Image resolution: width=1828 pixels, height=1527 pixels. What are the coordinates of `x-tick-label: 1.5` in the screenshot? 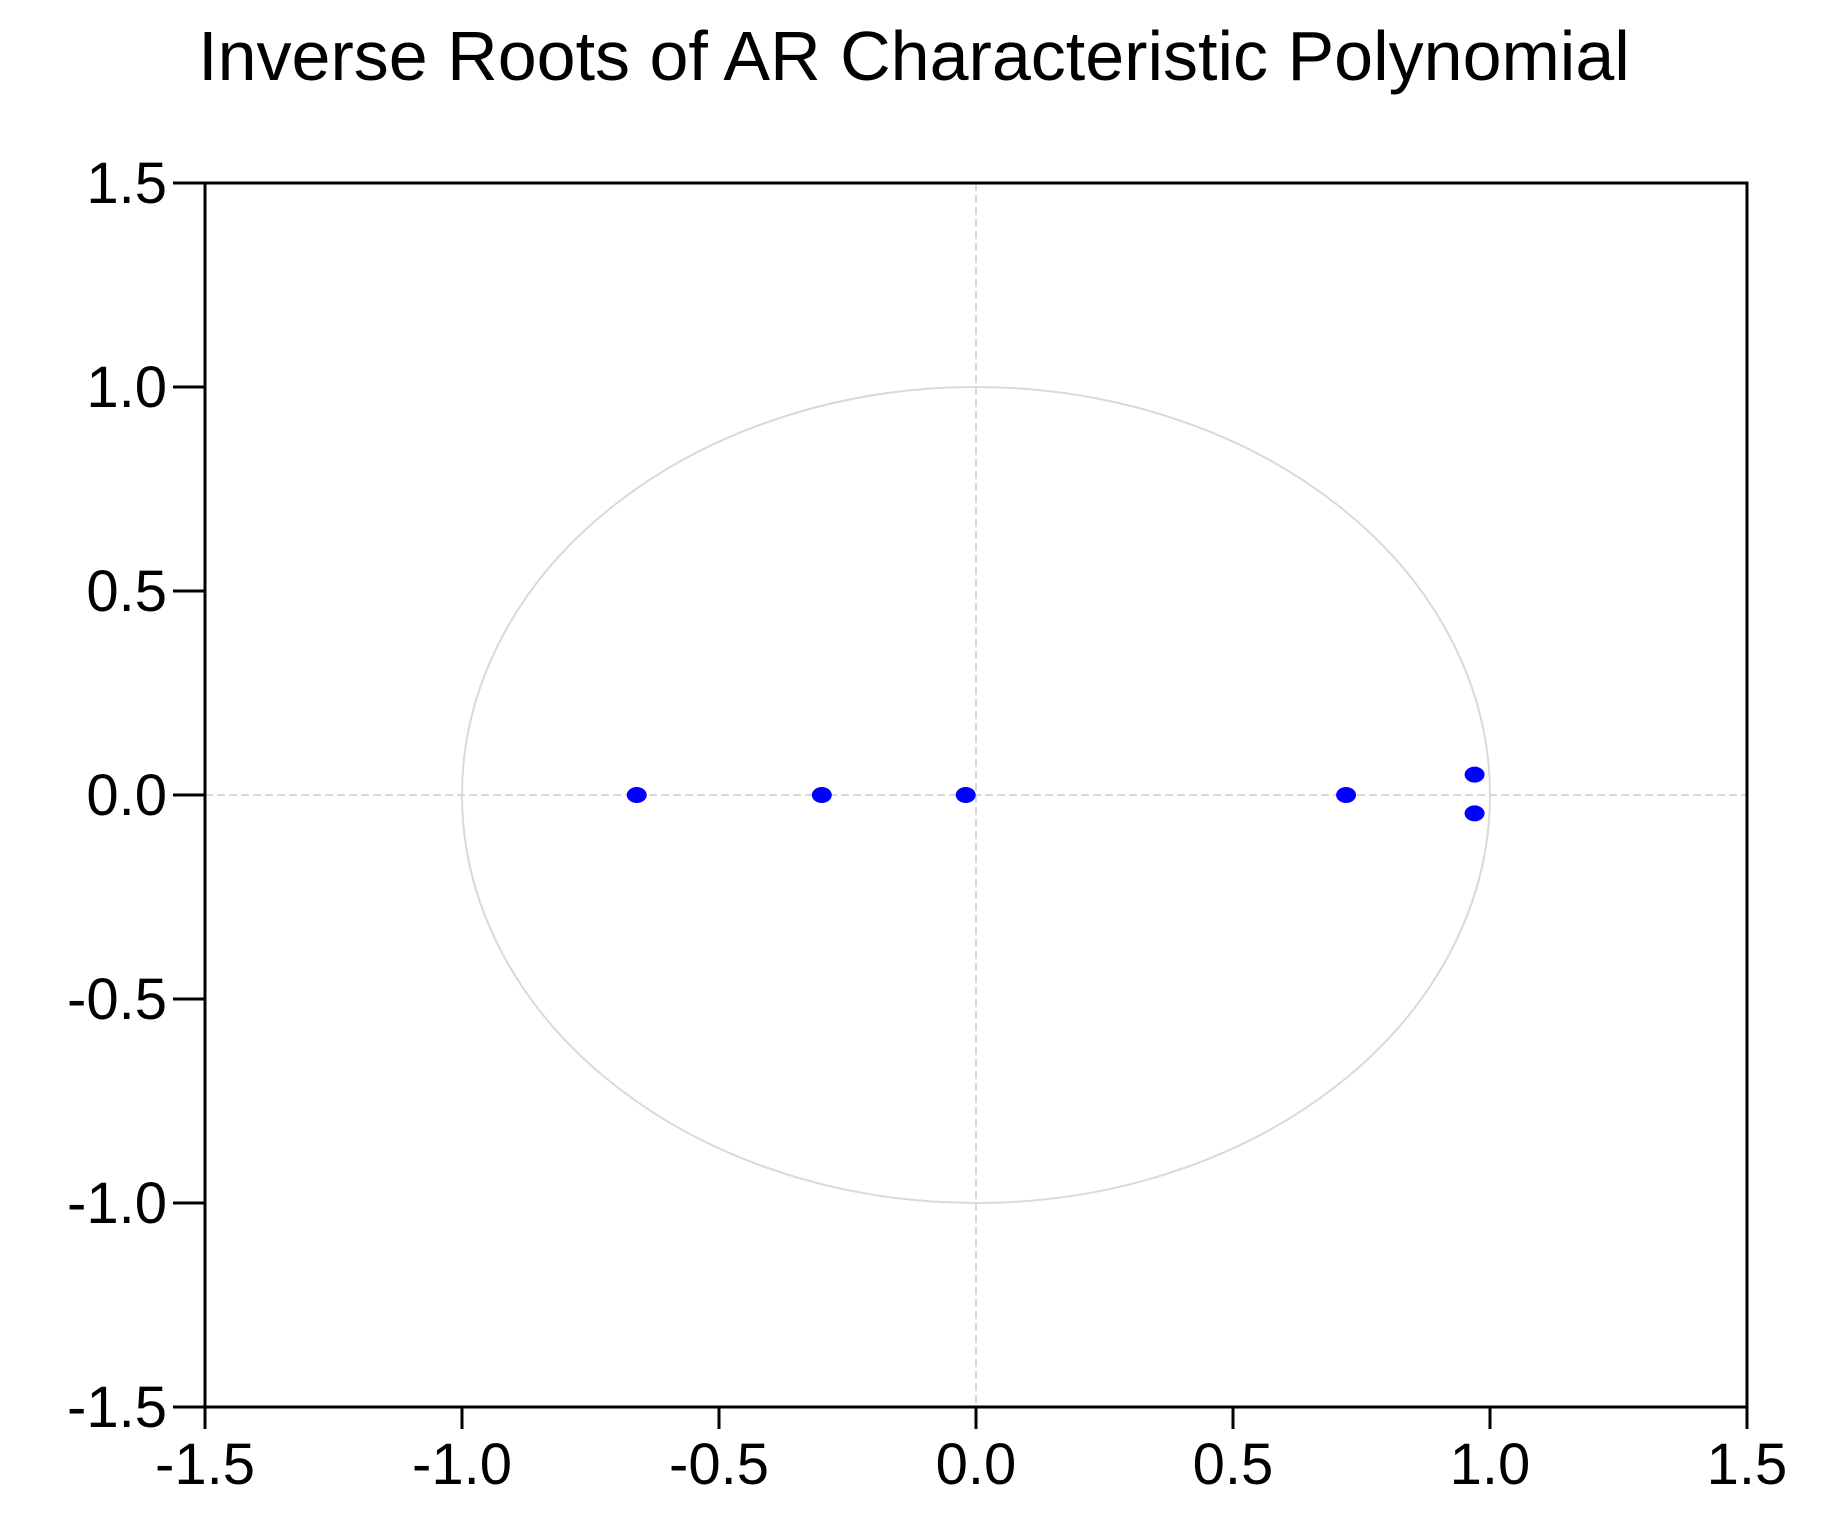 It's located at (1747, 1464).